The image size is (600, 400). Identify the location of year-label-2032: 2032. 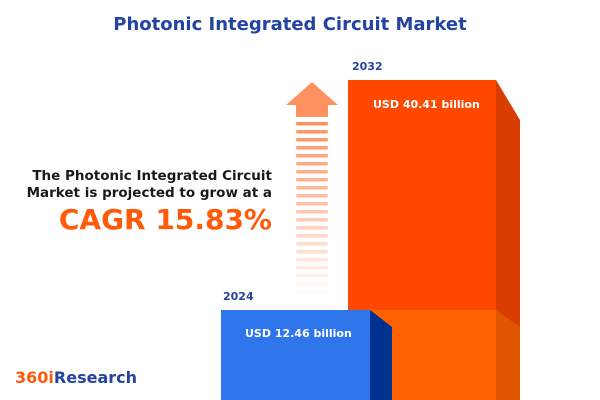
(367, 66).